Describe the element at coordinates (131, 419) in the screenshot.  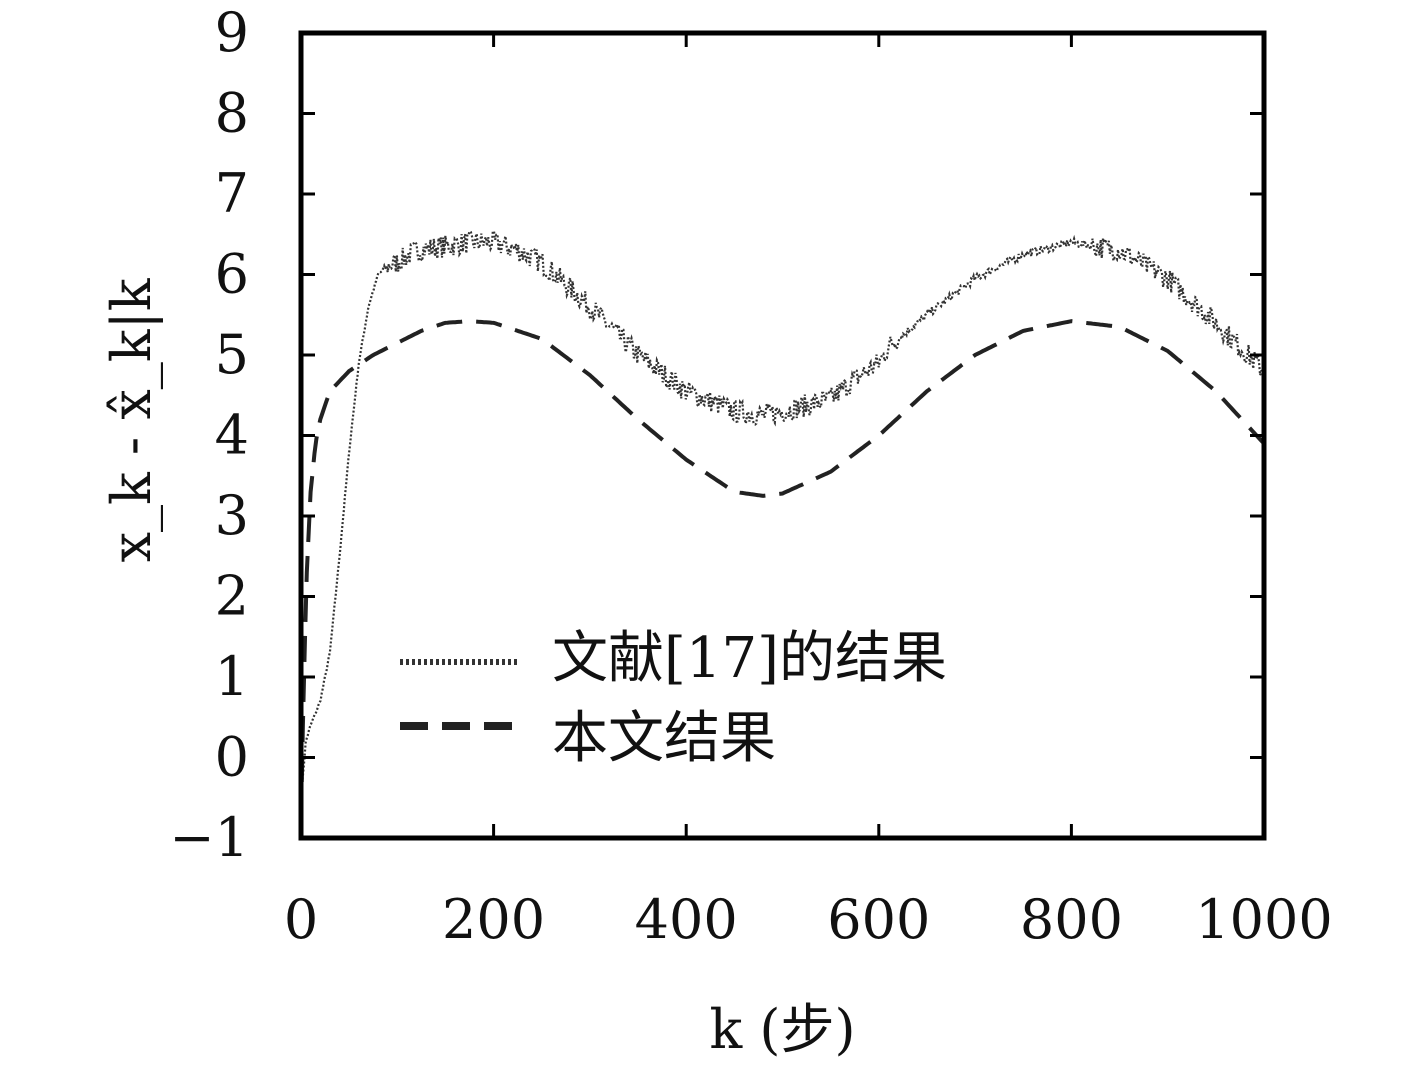
I see `y-axis-label: x_k - x̂_k|k` at that location.